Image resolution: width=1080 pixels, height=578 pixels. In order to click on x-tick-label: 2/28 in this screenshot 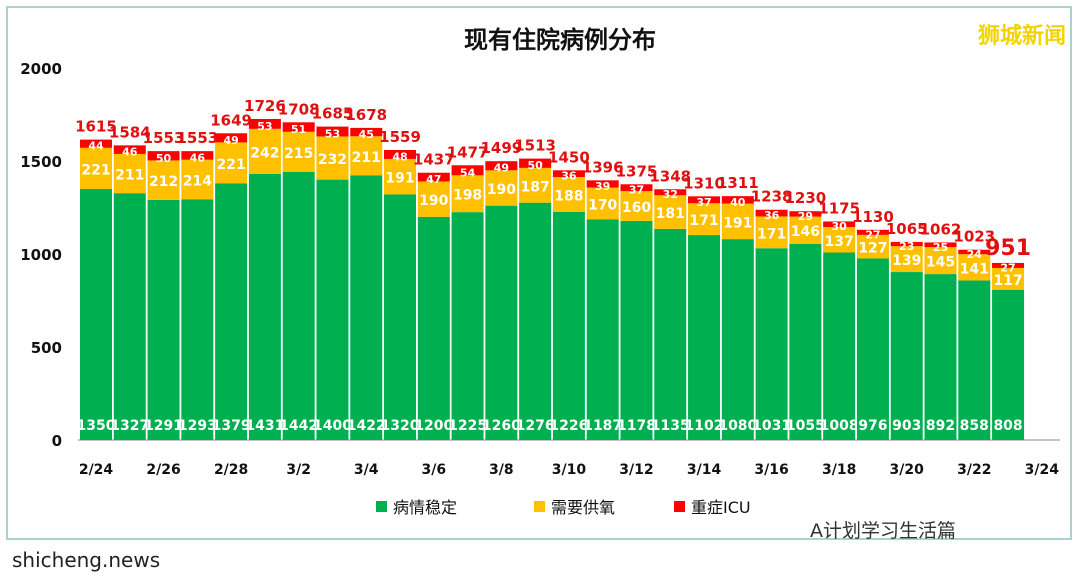, I will do `click(231, 470)`.